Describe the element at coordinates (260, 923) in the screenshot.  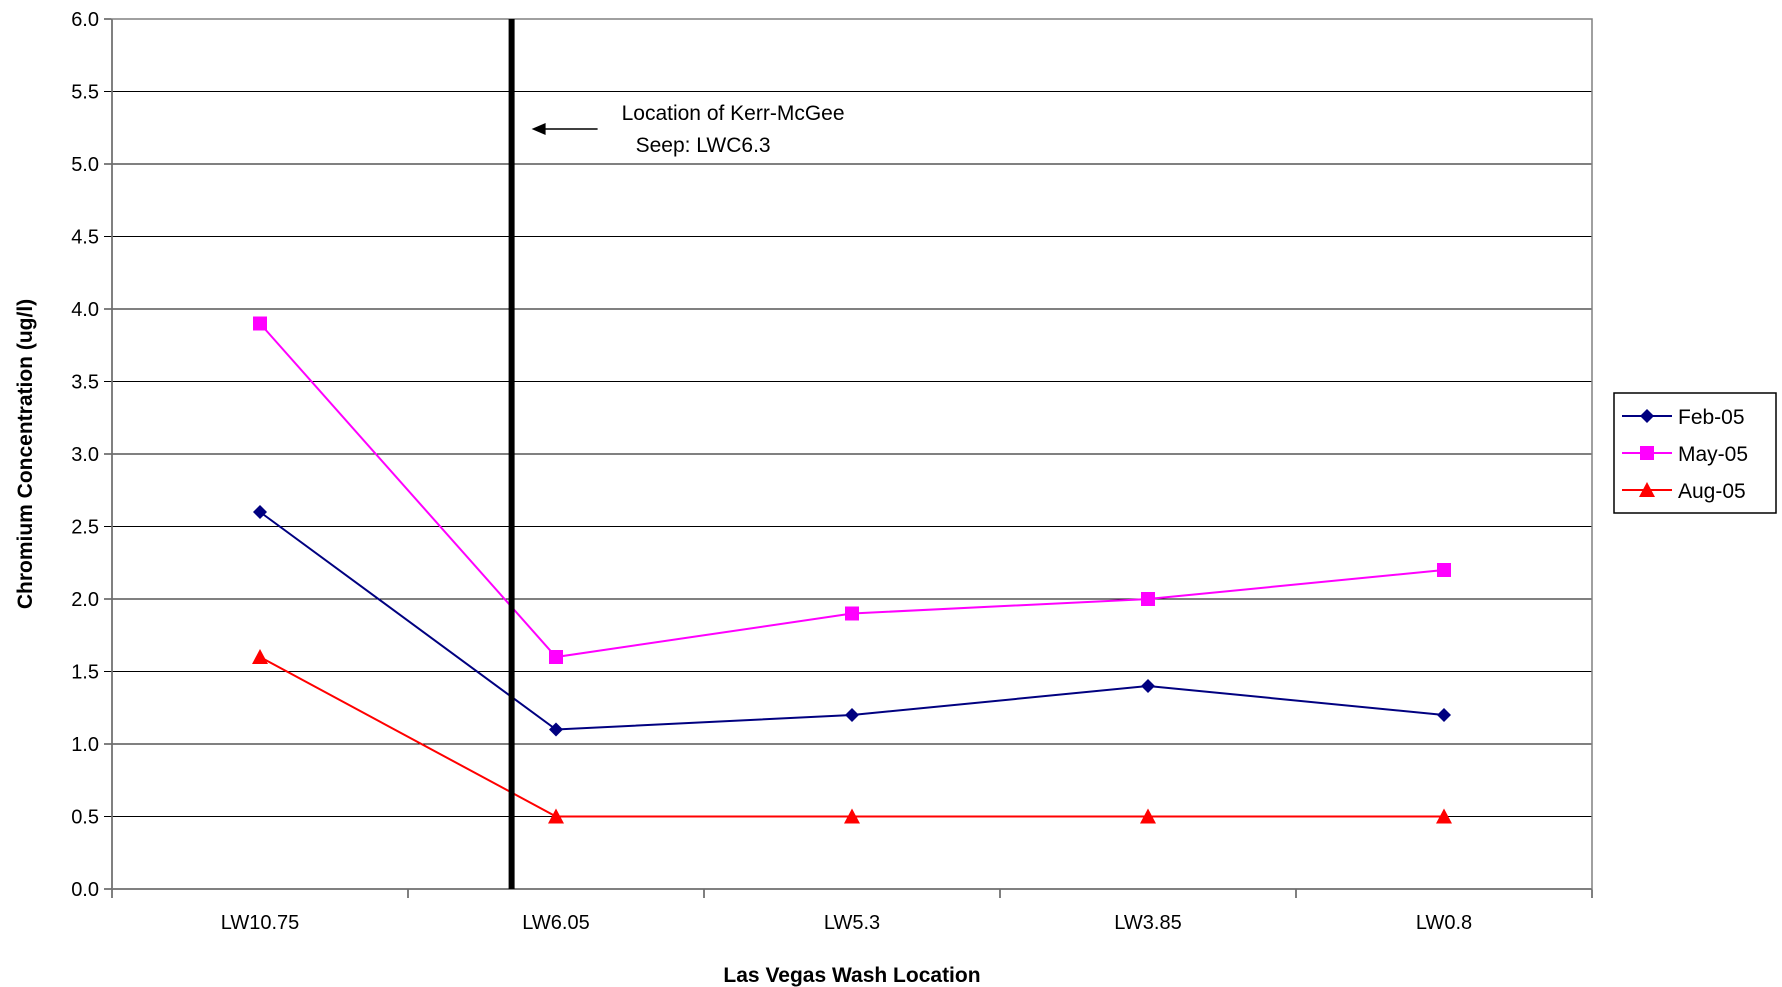
I see `x-tick-label: LW10.75` at that location.